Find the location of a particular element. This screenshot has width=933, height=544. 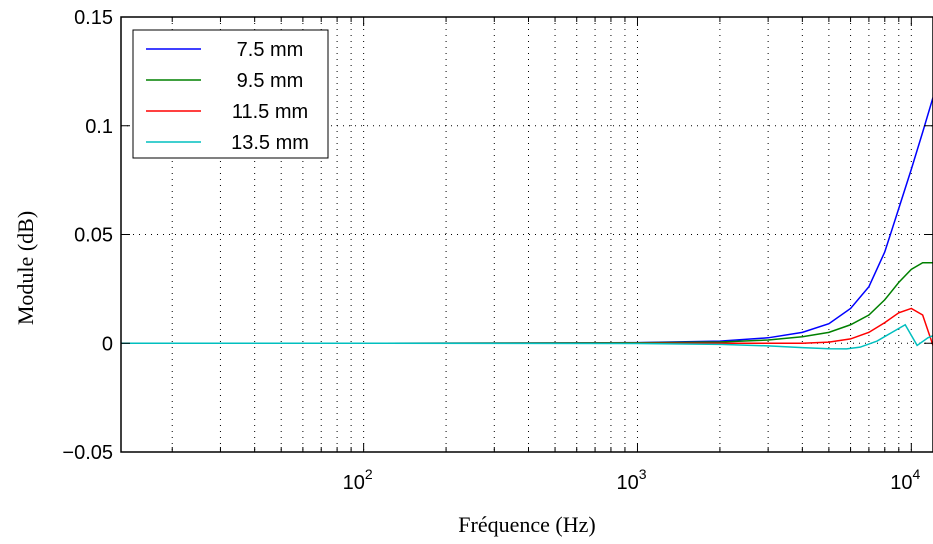

y-tick-label: 0.05 is located at coordinates (93, 236).